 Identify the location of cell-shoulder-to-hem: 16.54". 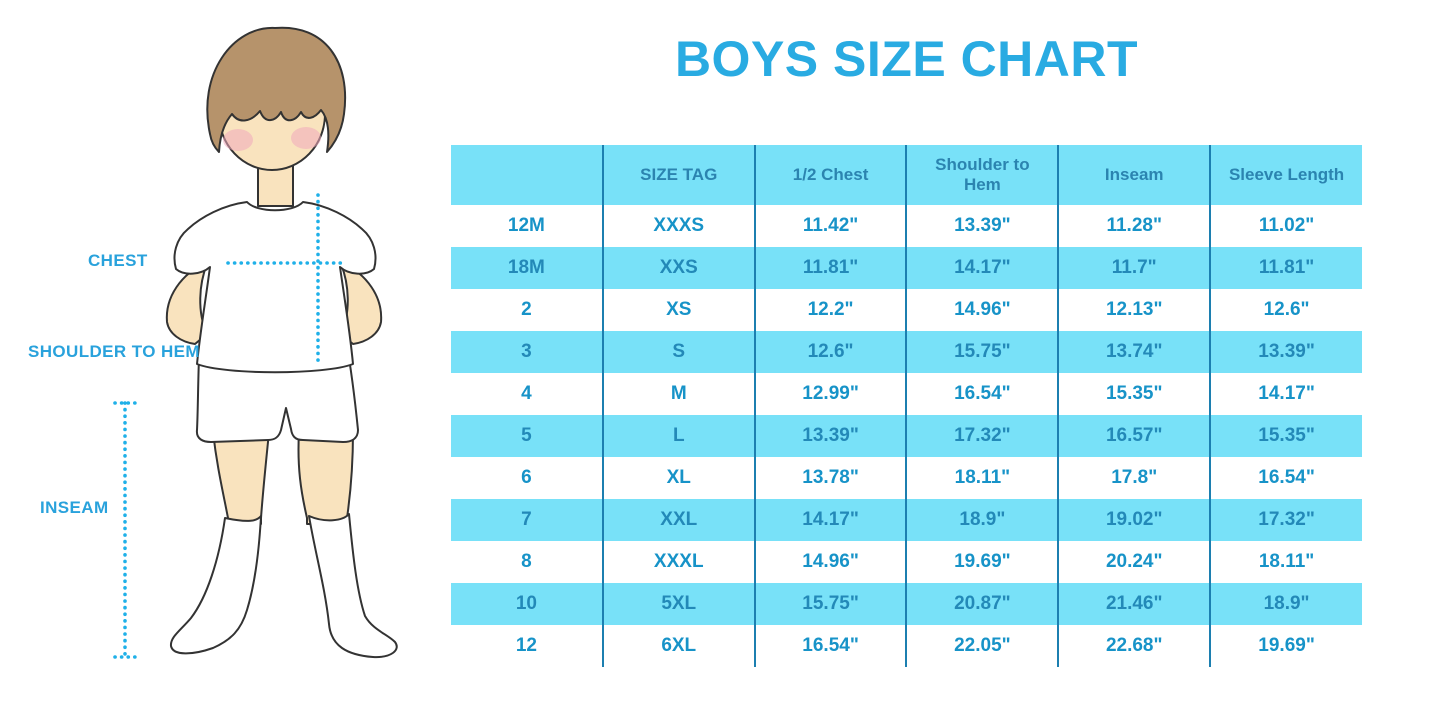
(982, 394).